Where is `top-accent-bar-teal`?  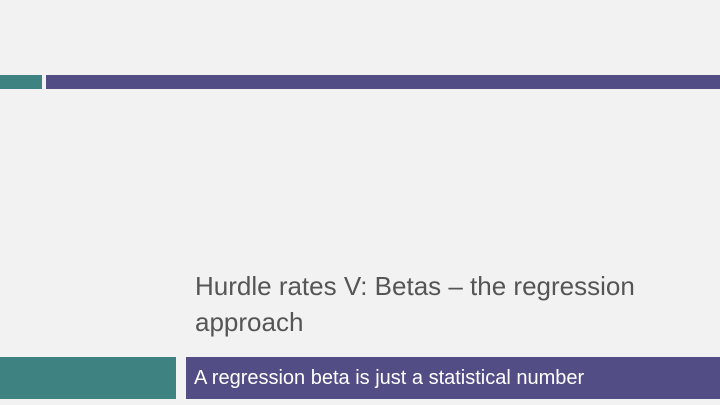 top-accent-bar-teal is located at coordinates (21, 82).